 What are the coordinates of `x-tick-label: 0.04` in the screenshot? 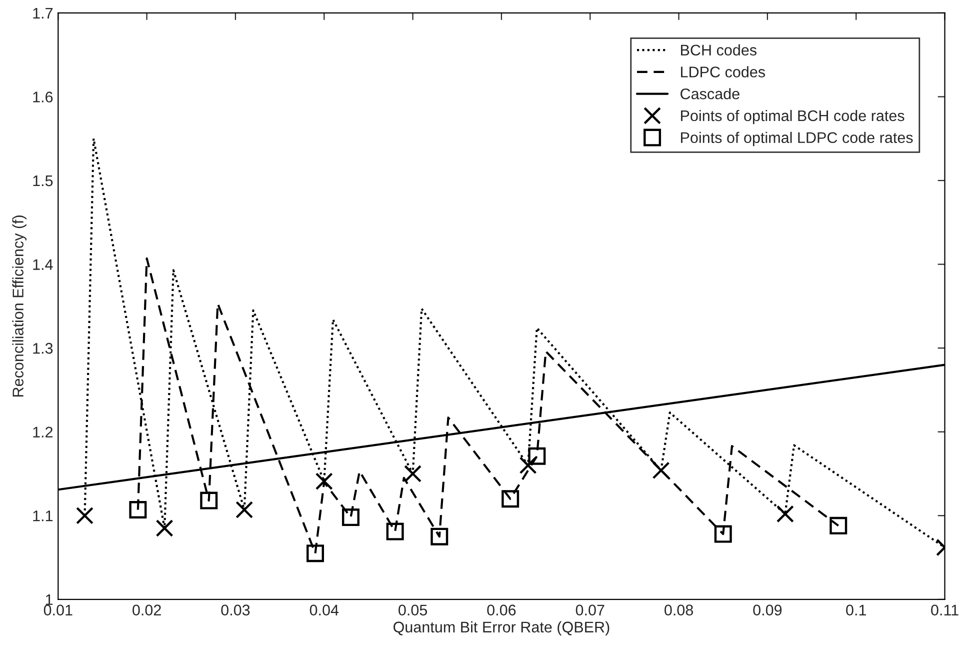 It's located at (324, 610).